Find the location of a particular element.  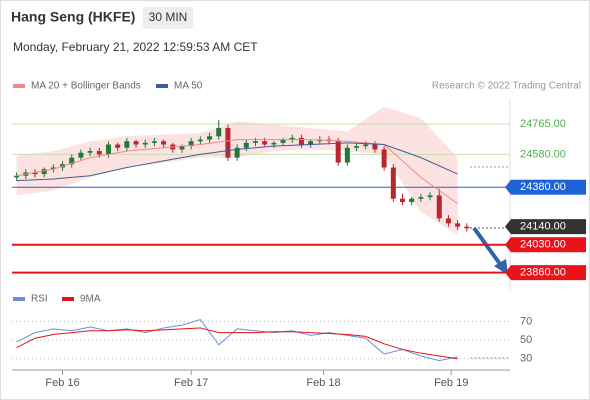

y-tick-label: 30 is located at coordinates (526, 359).